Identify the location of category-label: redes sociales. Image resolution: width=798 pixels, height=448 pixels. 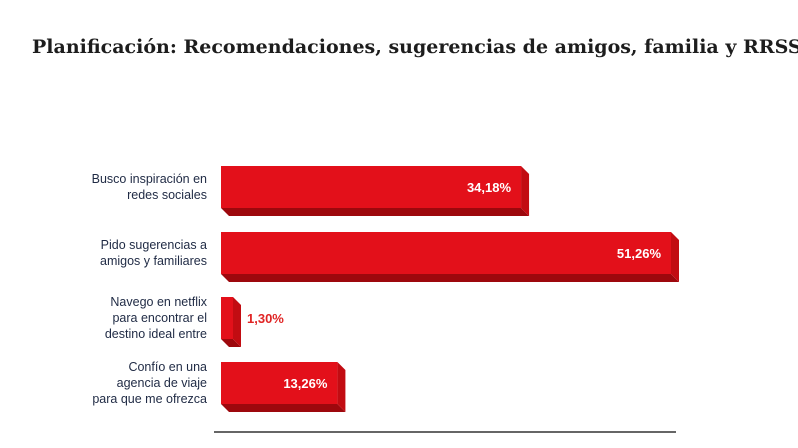
(167, 195).